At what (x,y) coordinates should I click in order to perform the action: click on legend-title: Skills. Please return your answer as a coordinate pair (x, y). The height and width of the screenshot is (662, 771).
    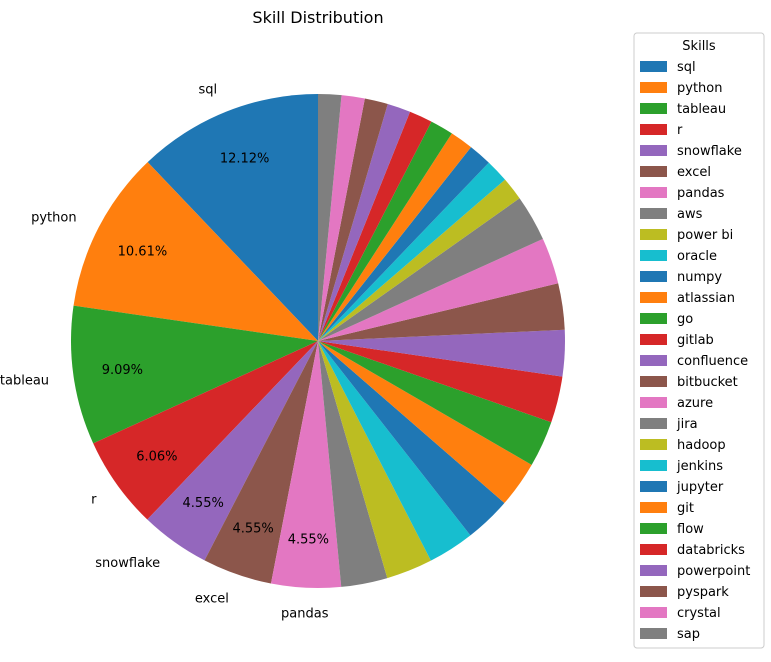
    Looking at the image, I should click on (699, 46).